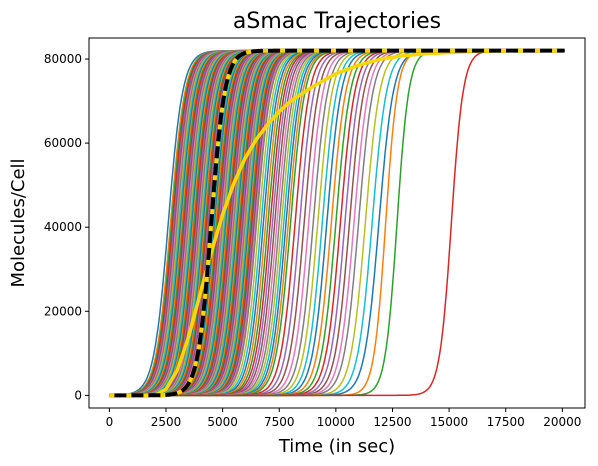 The width and height of the screenshot is (598, 466). What do you see at coordinates (110, 422) in the screenshot?
I see `x-tick-label: 0` at bounding box center [110, 422].